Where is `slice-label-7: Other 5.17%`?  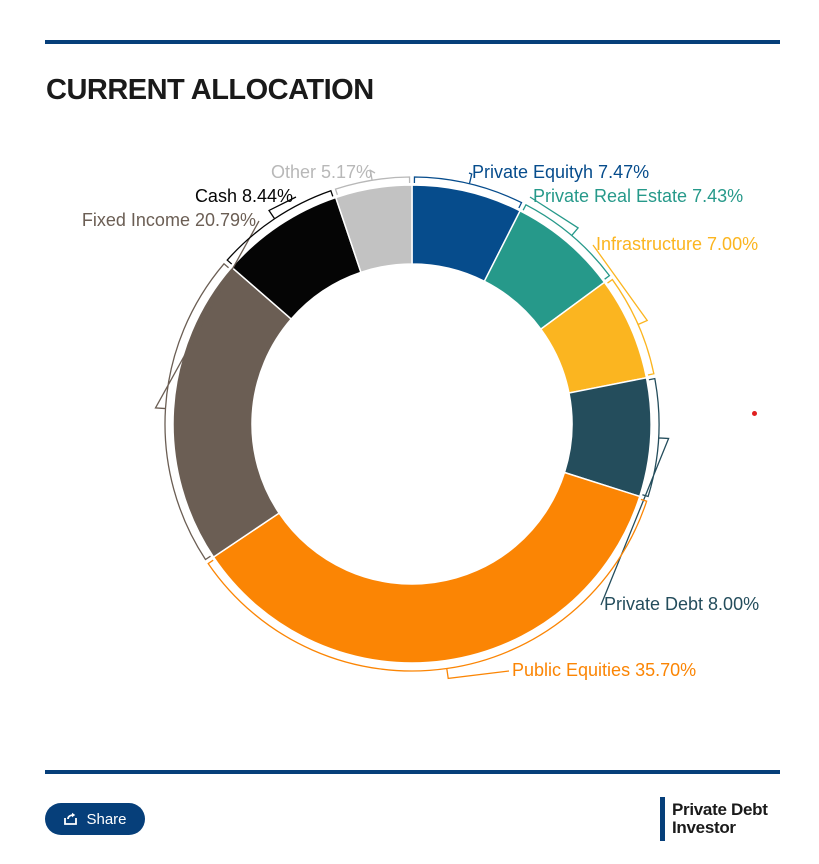
slice-label-7: Other 5.17% is located at coordinates (321, 172).